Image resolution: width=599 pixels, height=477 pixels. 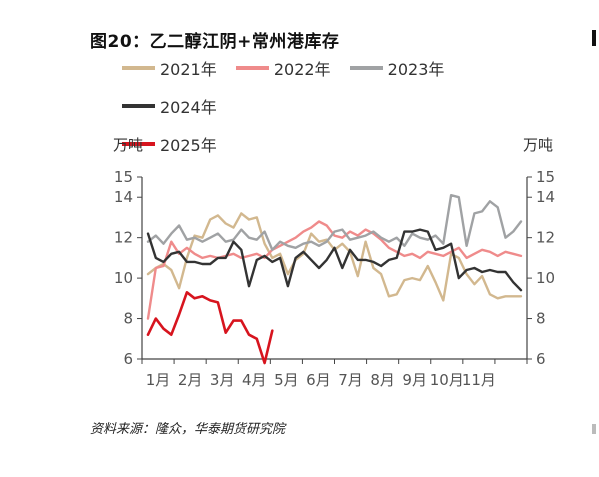 What do you see at coordinates (222, 380) in the screenshot?
I see `x-tick-label: 3月` at bounding box center [222, 380].